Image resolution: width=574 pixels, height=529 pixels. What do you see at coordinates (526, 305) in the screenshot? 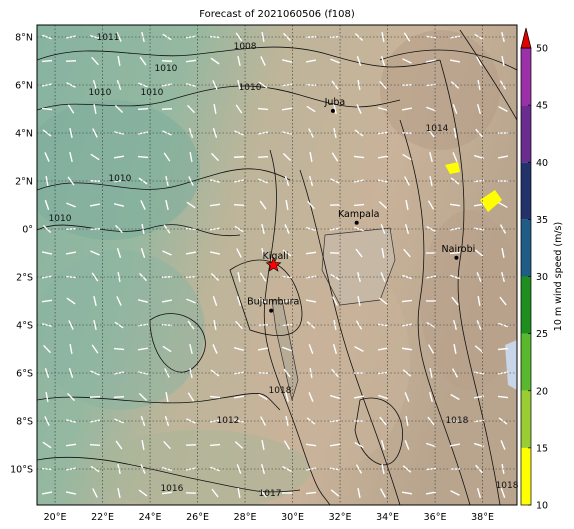
I see `colorbar-segment` at bounding box center [526, 305].